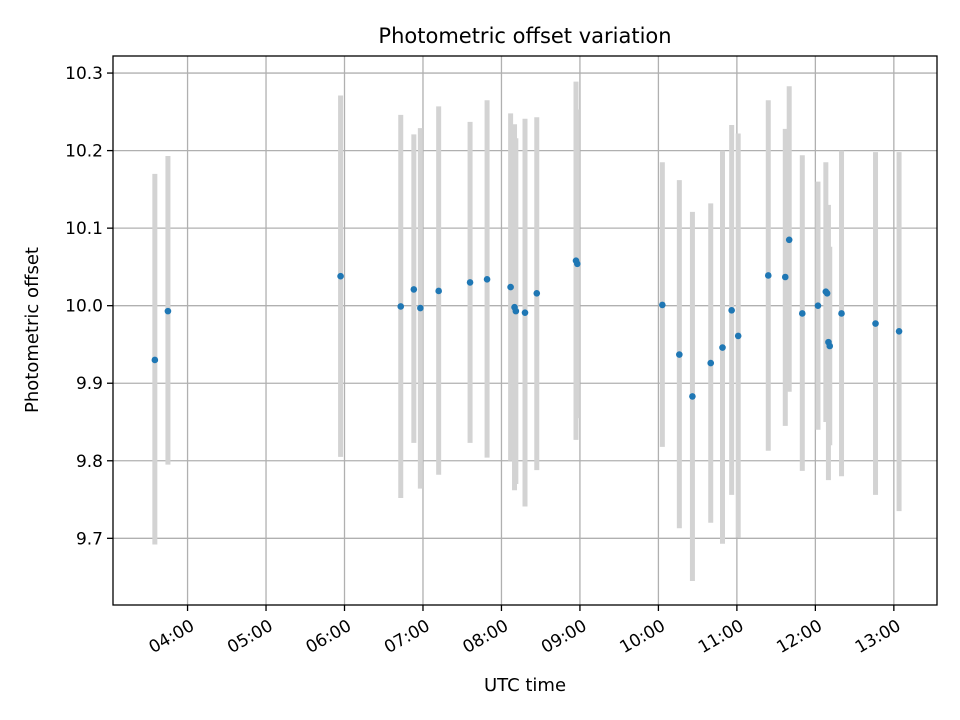 The height and width of the screenshot is (720, 960). Describe the element at coordinates (89, 462) in the screenshot. I see `y-tick-label: 9.8` at that location.